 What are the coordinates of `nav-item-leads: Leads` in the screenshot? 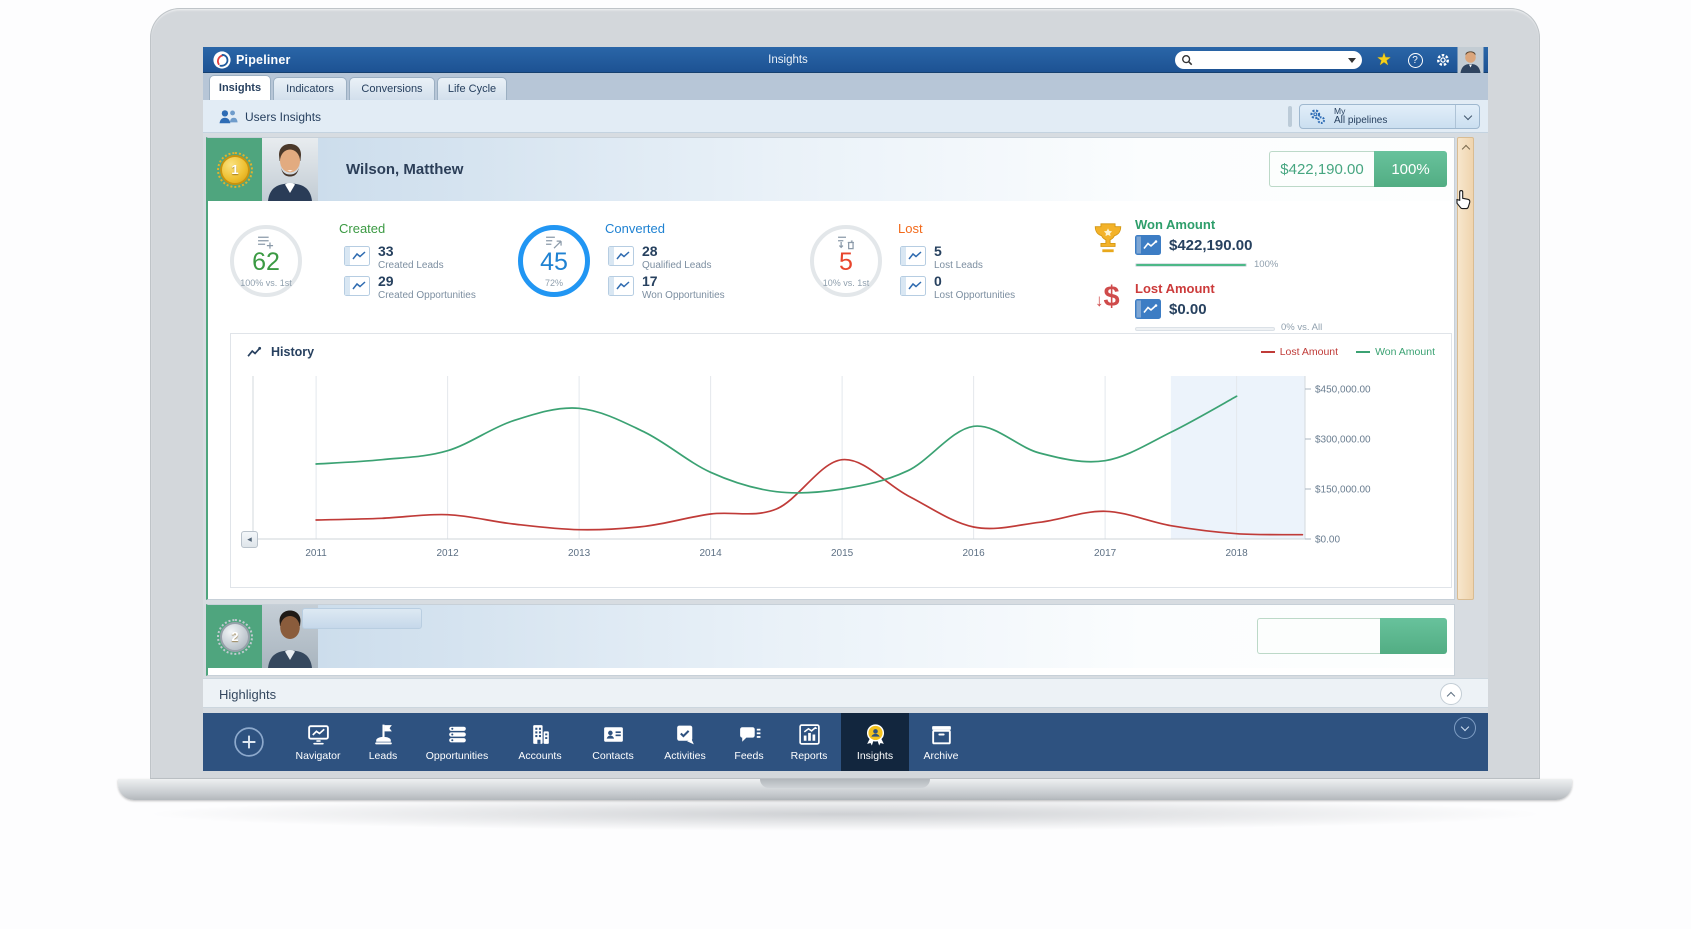 It's located at (383, 742).